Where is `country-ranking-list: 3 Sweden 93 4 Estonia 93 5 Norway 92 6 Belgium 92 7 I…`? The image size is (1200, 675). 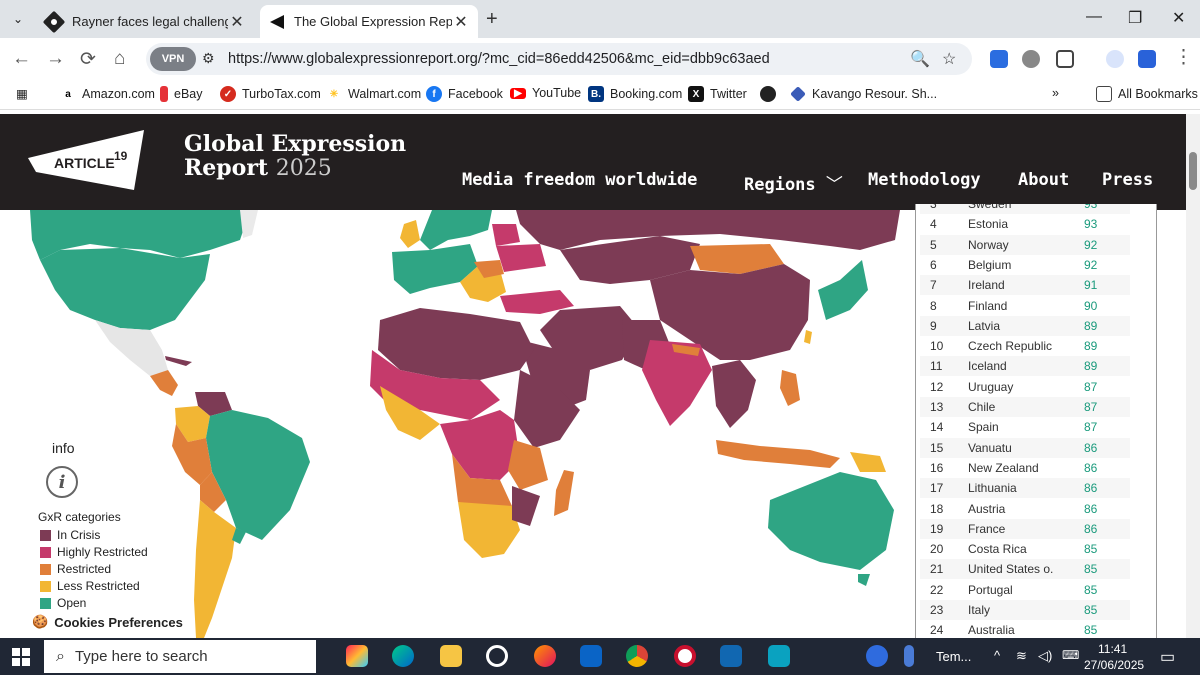
country-ranking-list: 3 Sweden 93 4 Estonia 93 5 Norway 92 6 Belgium 92 7 I… is located at coordinates (1036, 421).